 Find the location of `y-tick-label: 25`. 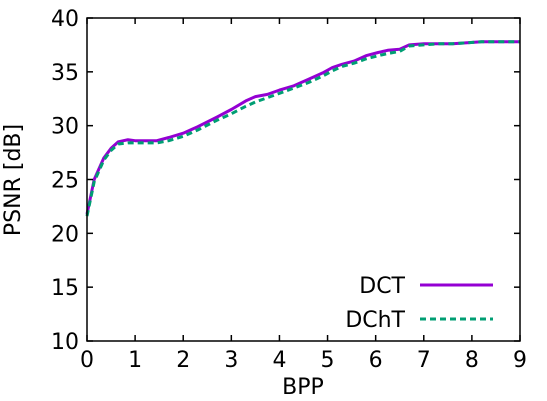

y-tick-label: 25 is located at coordinates (65, 181).